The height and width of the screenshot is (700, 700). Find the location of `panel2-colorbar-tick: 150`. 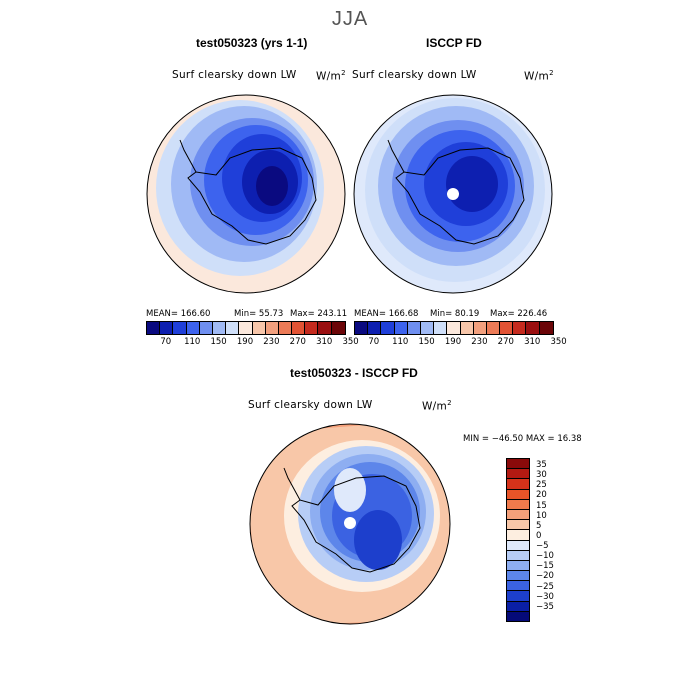

panel2-colorbar-tick: 150 is located at coordinates (426, 342).